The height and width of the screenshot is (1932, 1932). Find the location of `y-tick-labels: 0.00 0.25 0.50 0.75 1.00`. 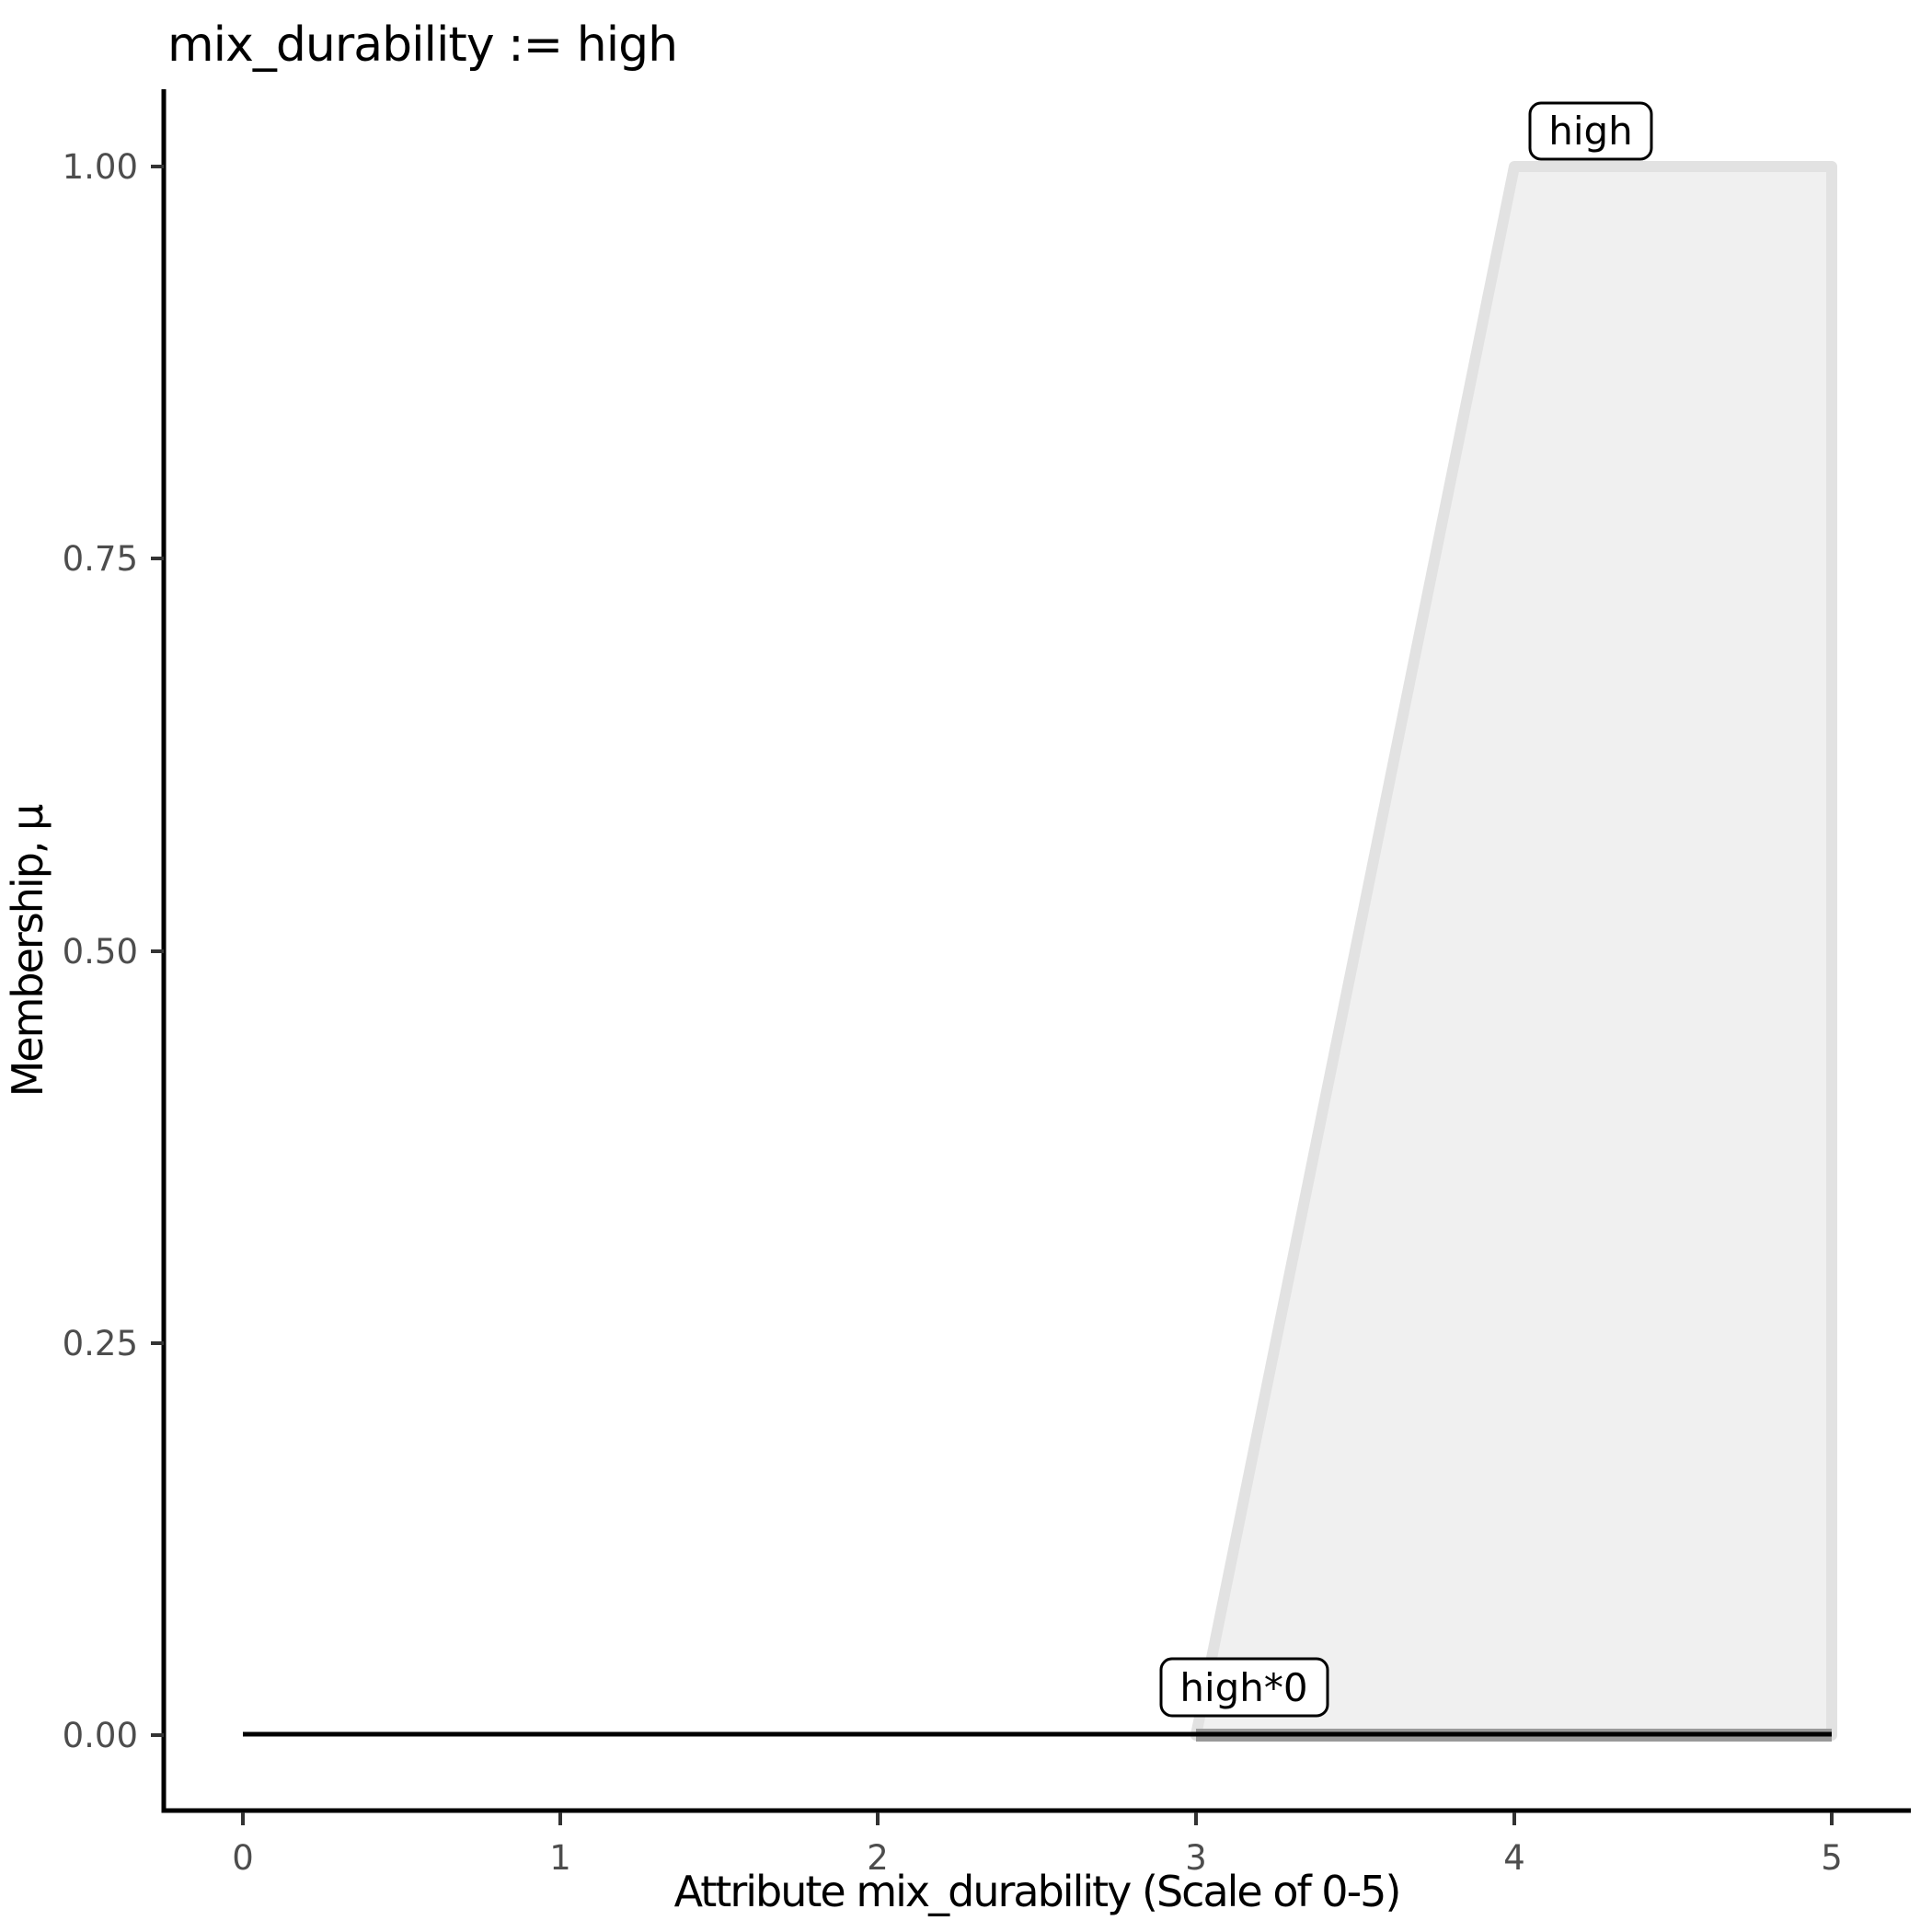

y-tick-labels: 0.00 0.25 0.50 0.75 1.00 is located at coordinates (100, 951).